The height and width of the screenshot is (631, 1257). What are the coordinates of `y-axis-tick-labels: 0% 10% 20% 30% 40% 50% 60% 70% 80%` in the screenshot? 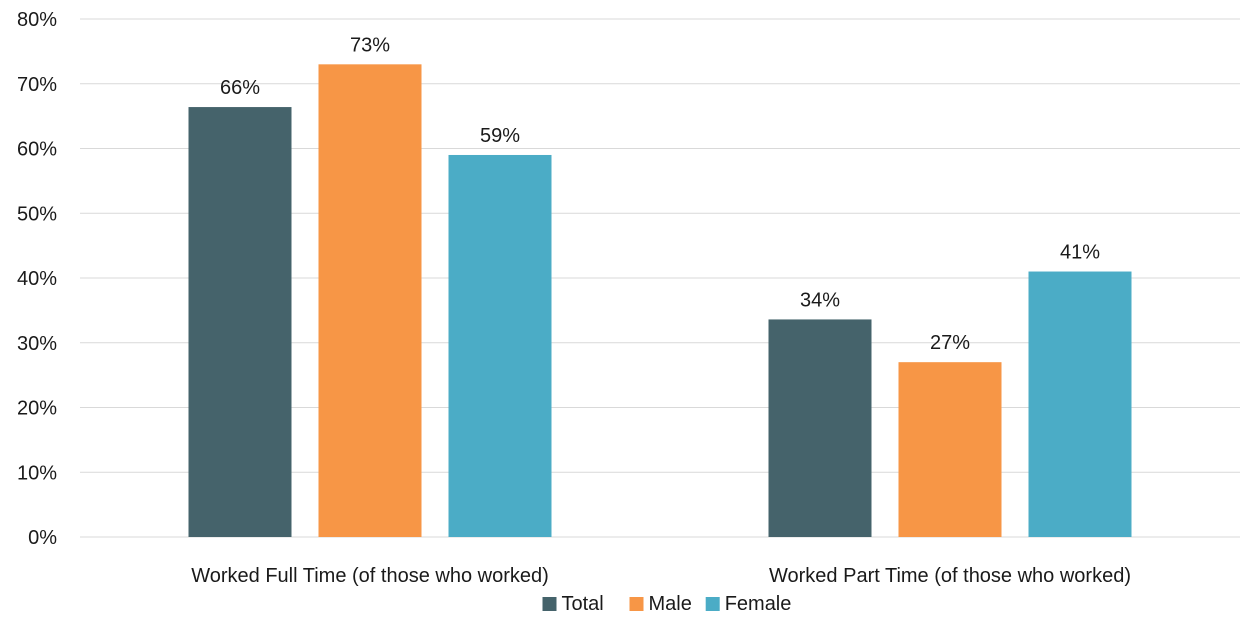 It's located at (37, 279).